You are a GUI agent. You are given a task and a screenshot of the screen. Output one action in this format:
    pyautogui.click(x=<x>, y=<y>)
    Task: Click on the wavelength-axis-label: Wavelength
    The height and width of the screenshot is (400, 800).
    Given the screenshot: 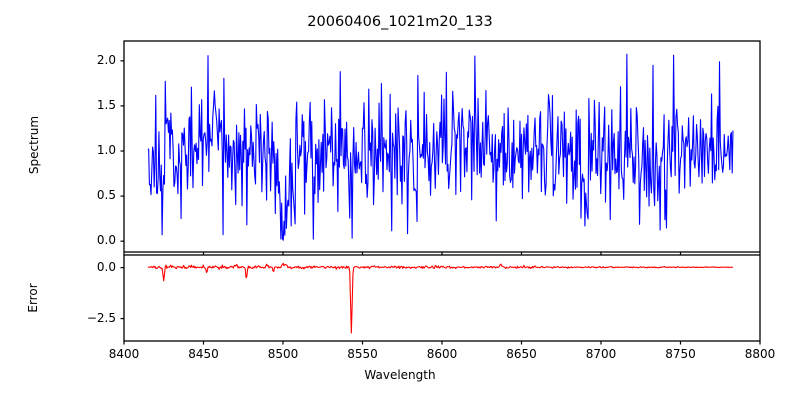 What is the action you would take?
    pyautogui.click(x=400, y=375)
    